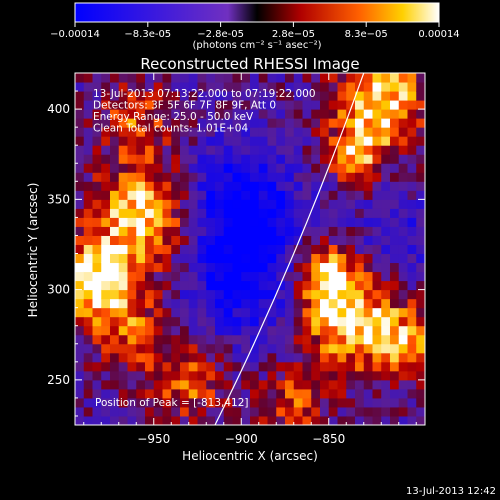 Image resolution: width=500 pixels, height=500 pixels. What do you see at coordinates (170, 129) in the screenshot?
I see `annotation-line: Clean Total counts: 1.01E+04` at bounding box center [170, 129].